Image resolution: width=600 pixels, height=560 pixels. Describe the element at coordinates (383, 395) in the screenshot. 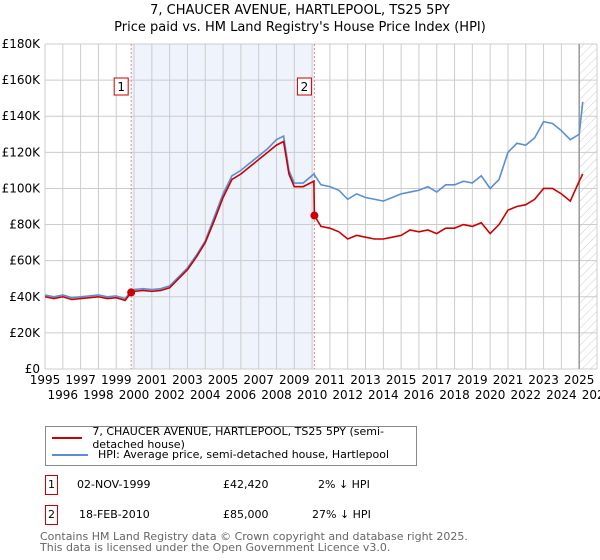

I see `x-tick-label: 2014` at that location.